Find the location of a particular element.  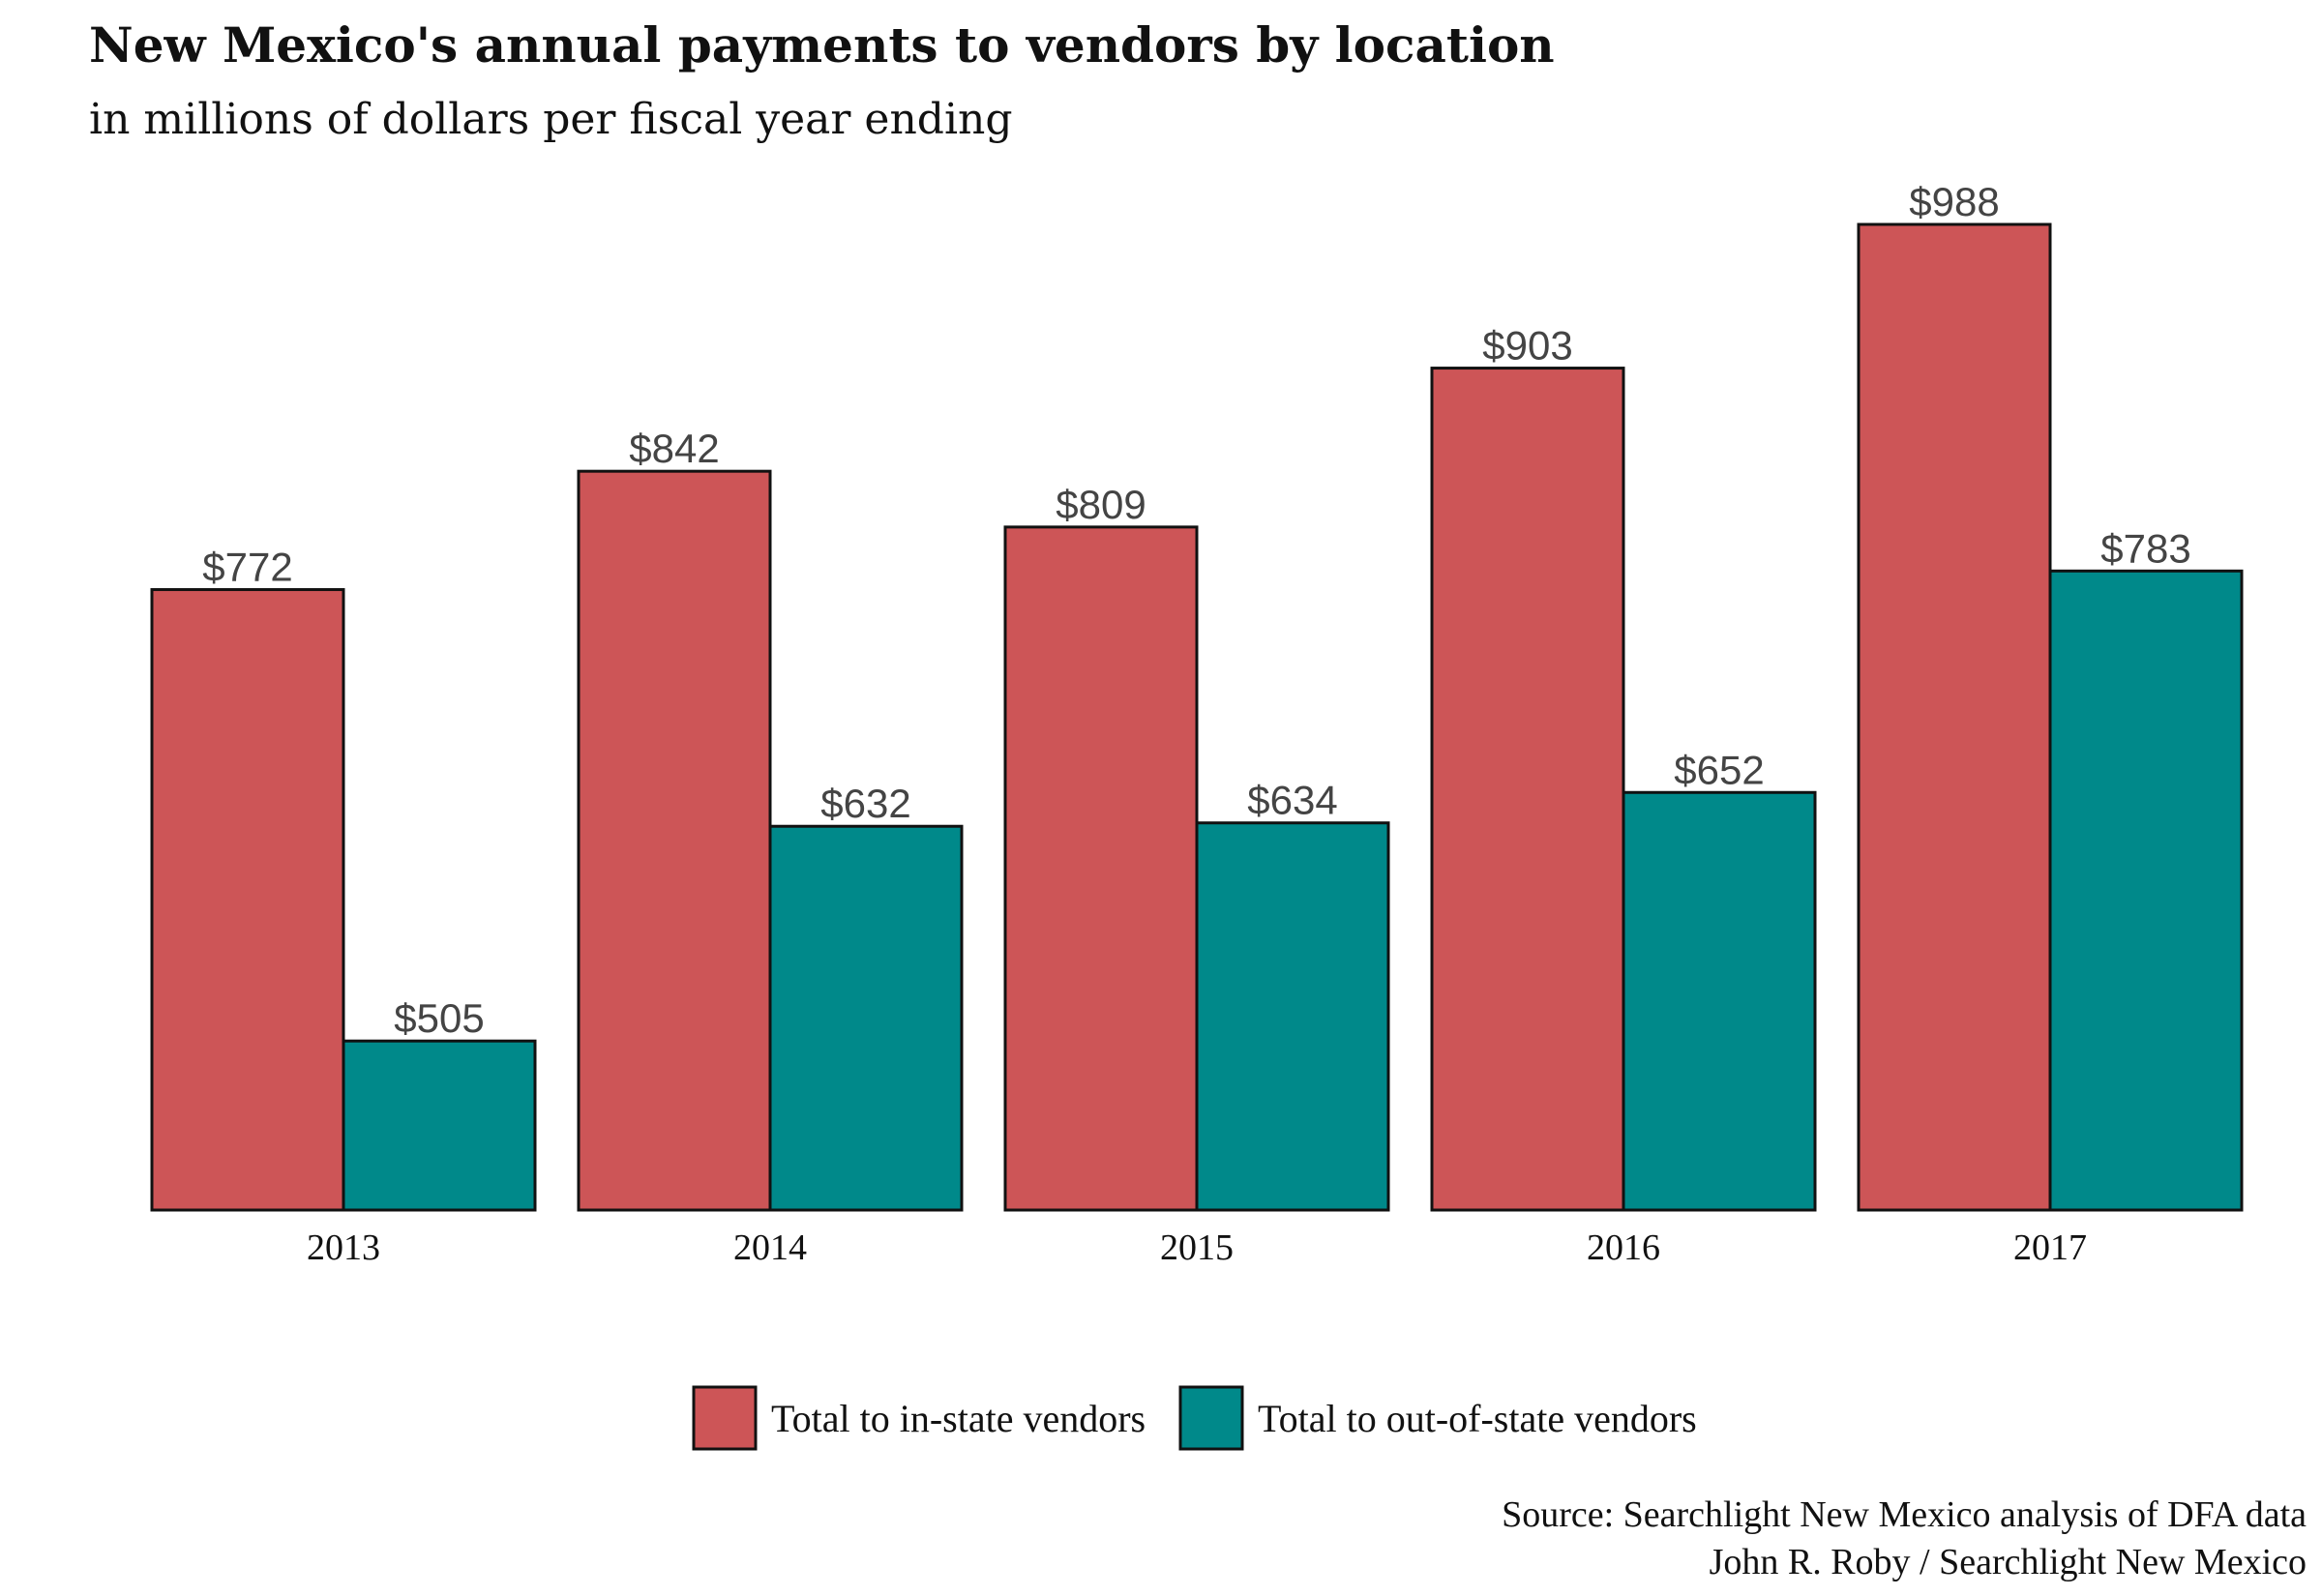

x-tick-label-2017: 2017 is located at coordinates (2050, 1247).